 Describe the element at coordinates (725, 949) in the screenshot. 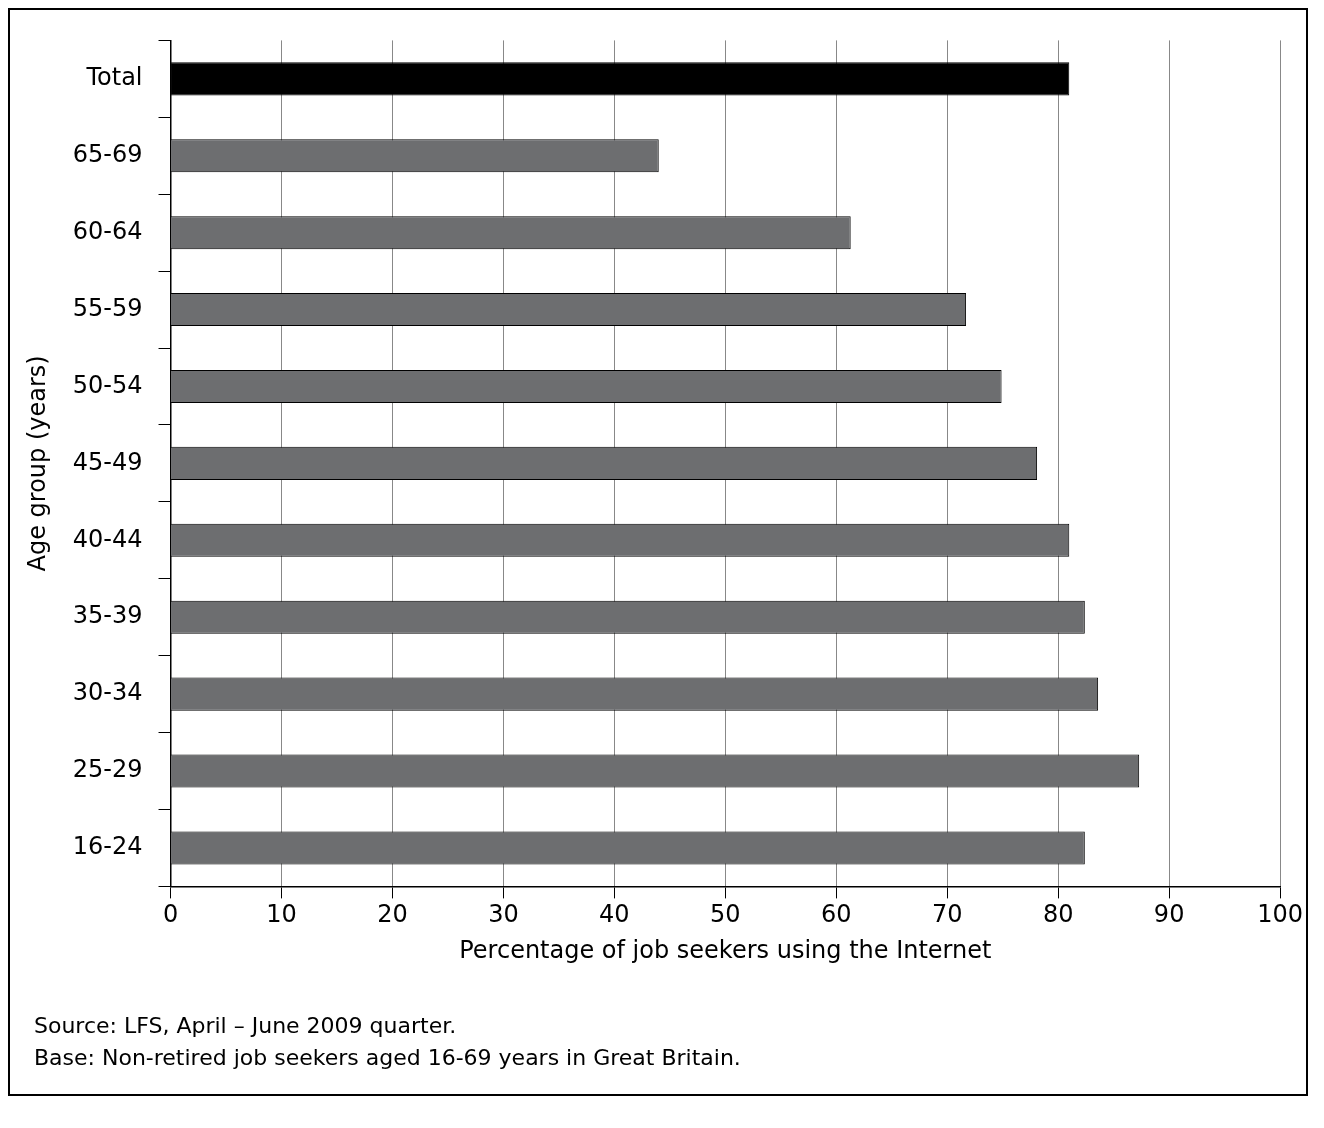

I see `x-axis-title: Percentage of job seekers using the Internet` at that location.